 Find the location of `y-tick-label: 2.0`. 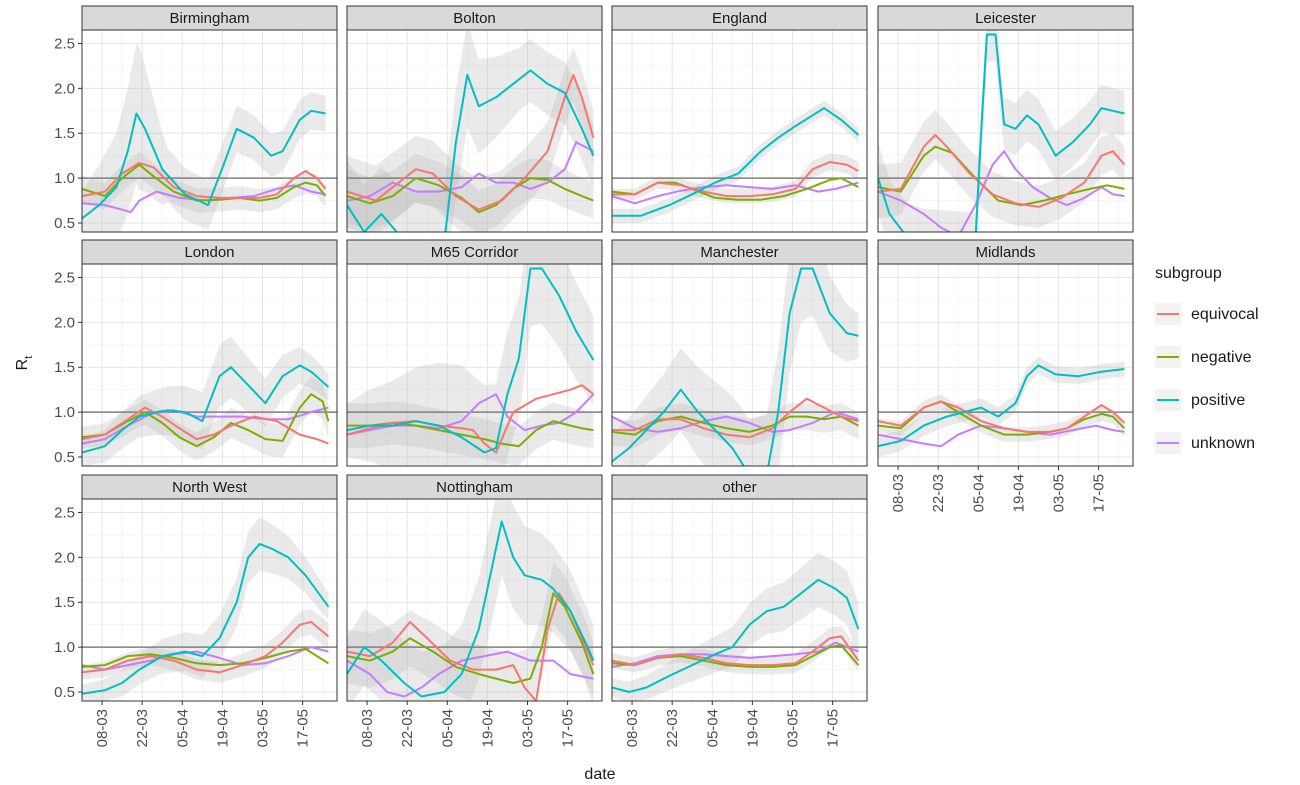

y-tick-label: 2.0 is located at coordinates (64, 88).